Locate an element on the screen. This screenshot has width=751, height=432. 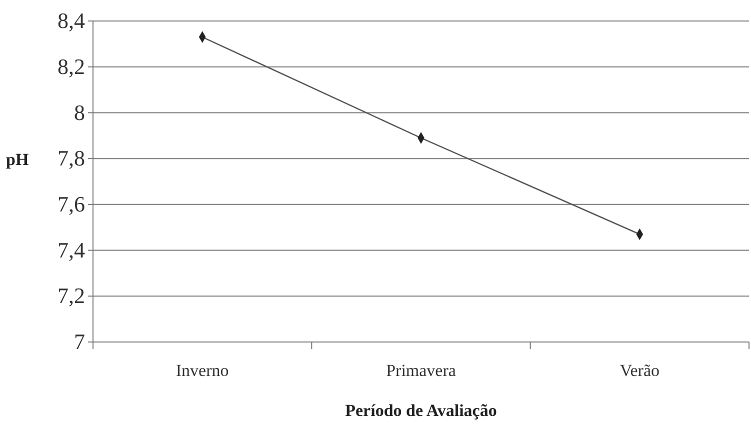
y-tick-label: 7,2 is located at coordinates (71, 295).